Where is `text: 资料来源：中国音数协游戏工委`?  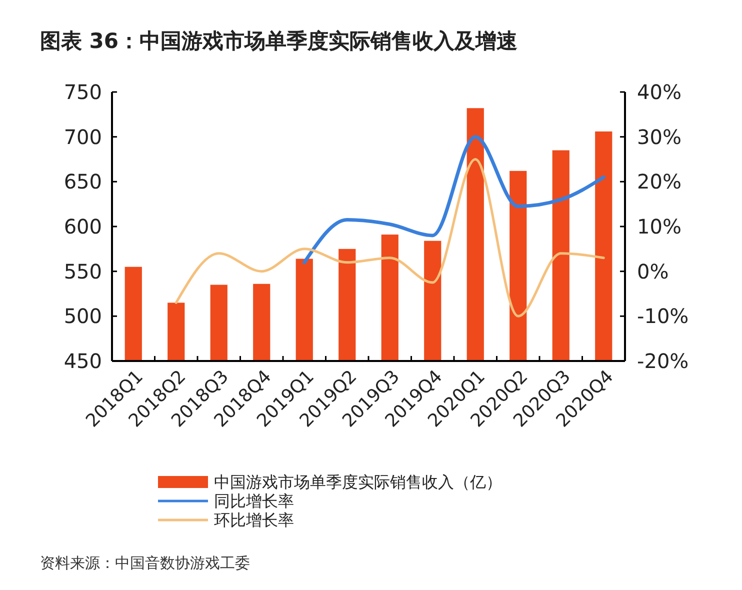
text: 资料来源：中国音数协游戏工委 is located at coordinates (145, 563).